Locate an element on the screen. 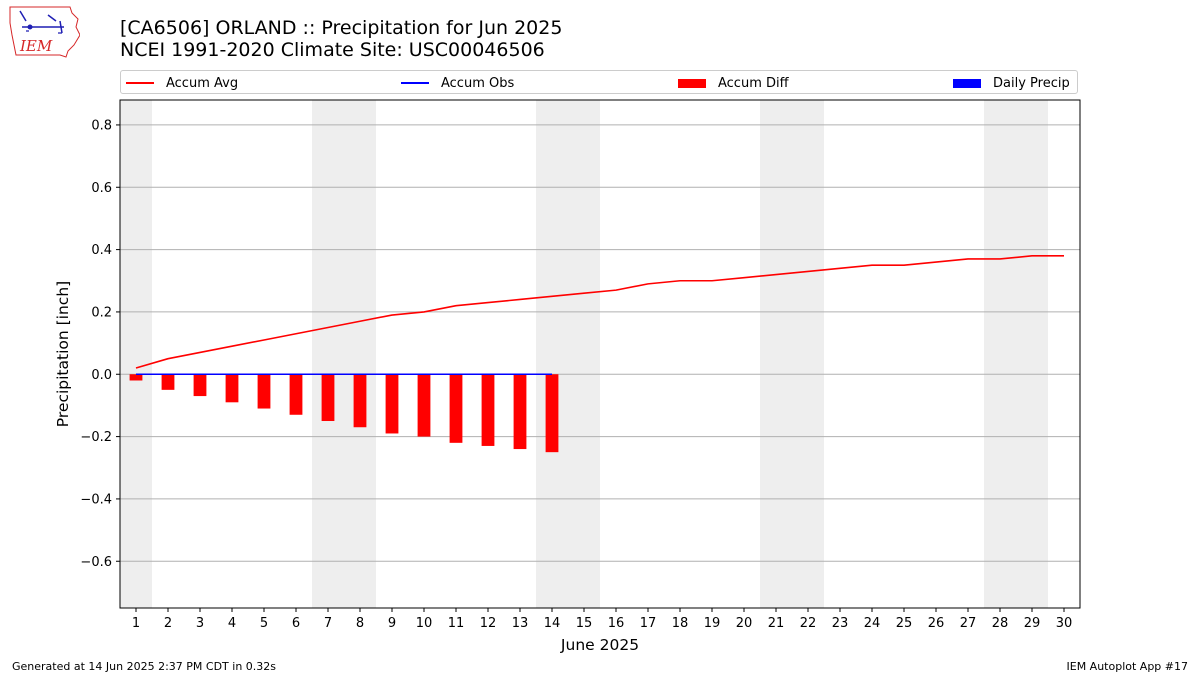 The image size is (1200, 675). iem-logo: IEM is located at coordinates (44, 32).